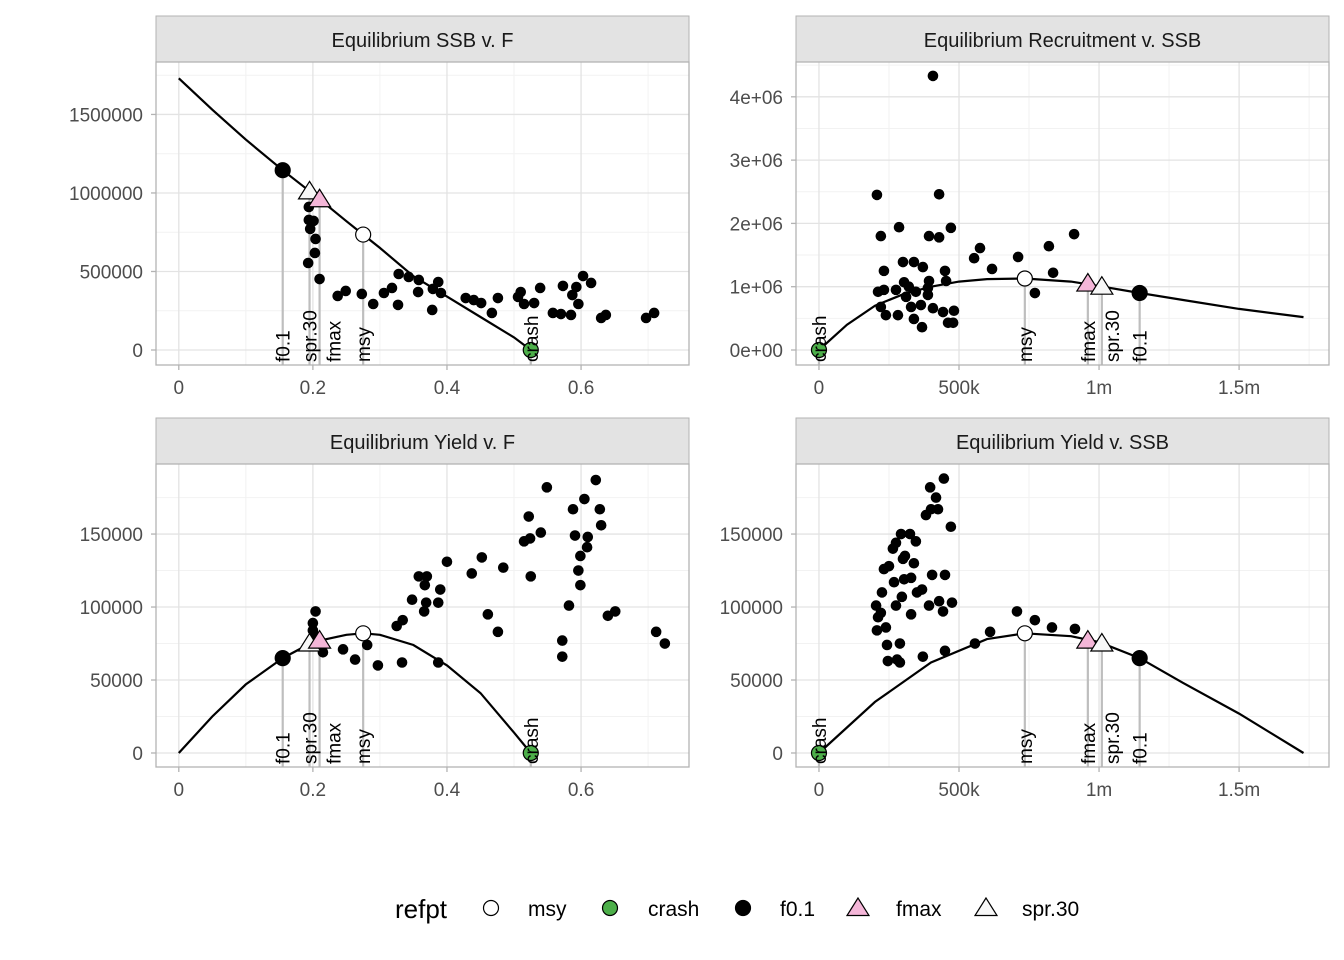 The height and width of the screenshot is (960, 1344). I want to click on panel-title: Equilibrium Recruitment v. SSB, so click(1063, 41).